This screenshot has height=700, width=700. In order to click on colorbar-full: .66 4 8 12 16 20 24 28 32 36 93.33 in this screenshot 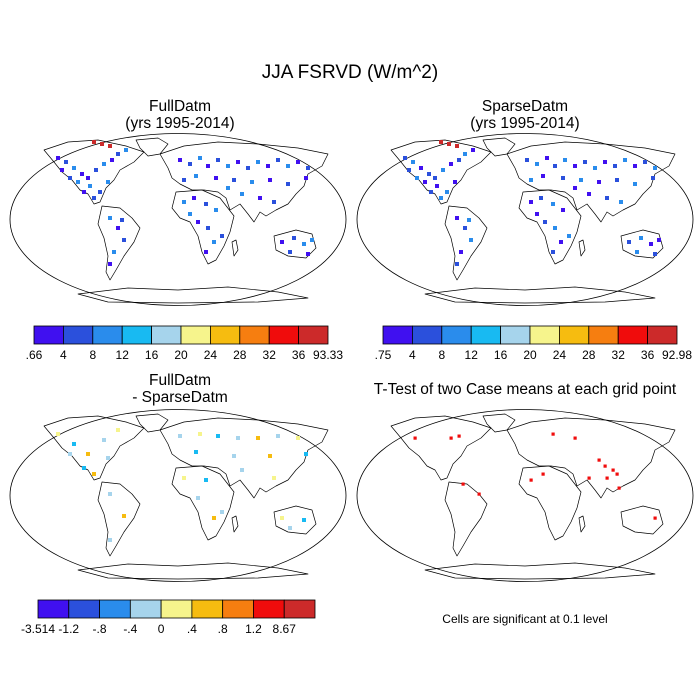, I will do `click(184, 343)`.